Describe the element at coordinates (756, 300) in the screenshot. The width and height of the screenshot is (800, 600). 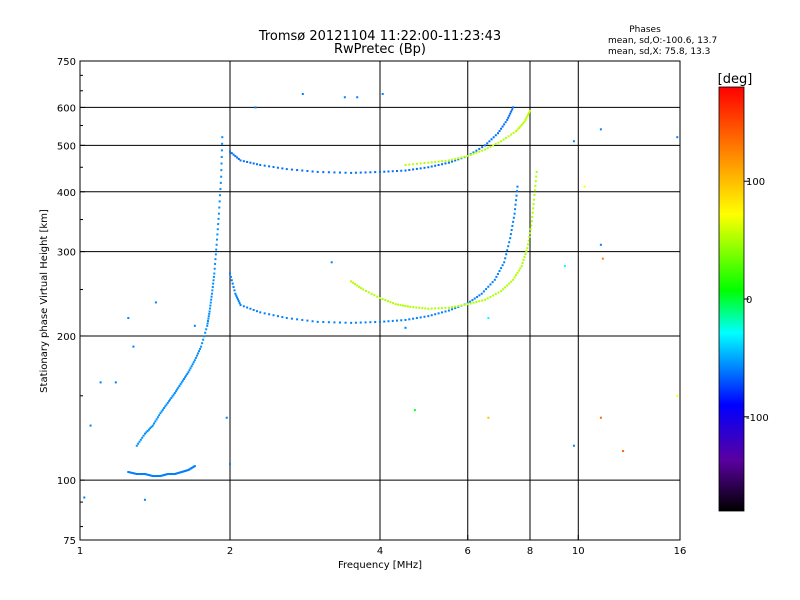
I see `colorbar-ticks: 100 0 -100` at that location.